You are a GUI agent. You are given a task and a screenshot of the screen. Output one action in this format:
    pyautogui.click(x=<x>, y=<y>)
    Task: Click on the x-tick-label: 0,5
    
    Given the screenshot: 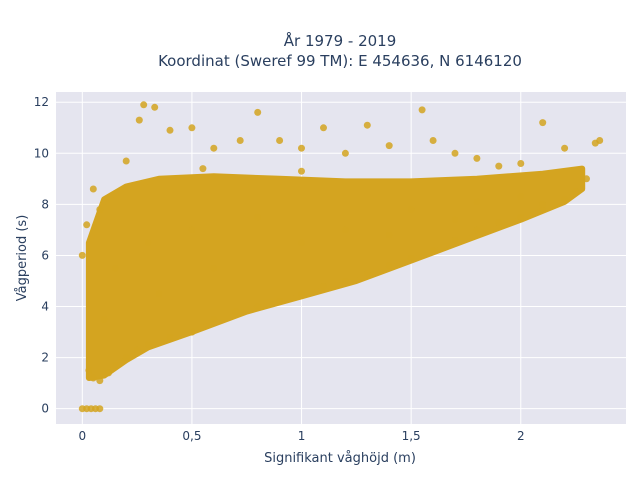 What is the action you would take?
    pyautogui.click(x=191, y=436)
    